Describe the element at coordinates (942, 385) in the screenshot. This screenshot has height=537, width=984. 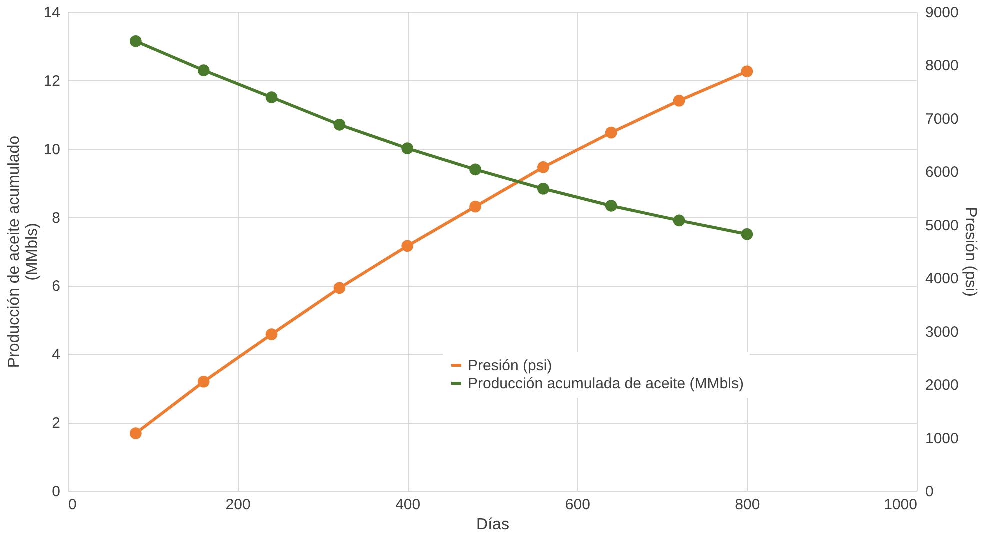
I see `y2-tick-label: 2000` at that location.